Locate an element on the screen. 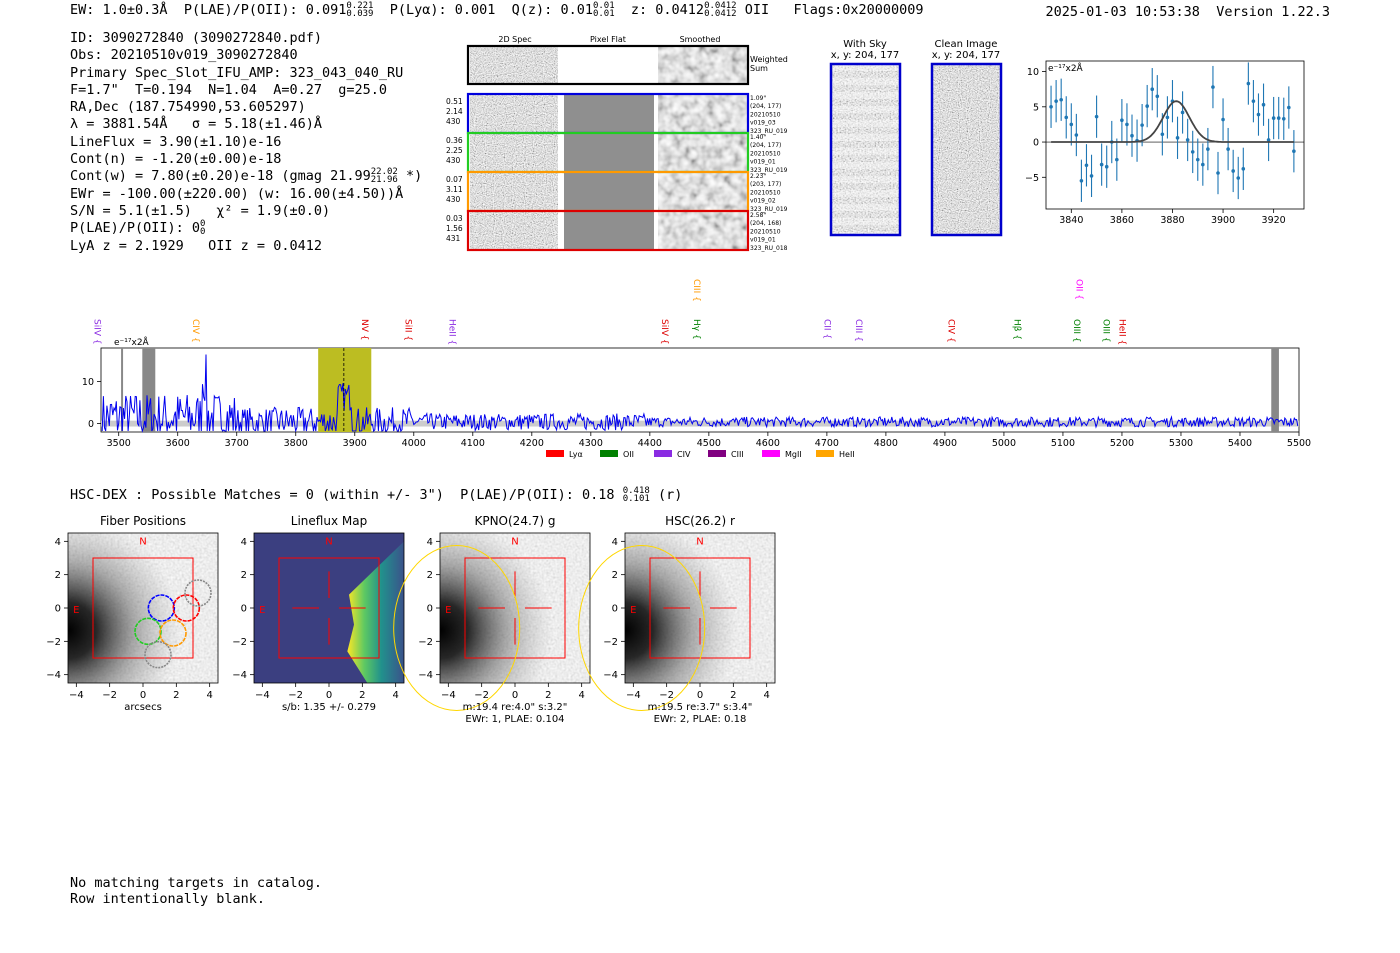 Image resolution: width=1400 pixels, height=953 pixels. spec-xtick-label-4800: 4800 is located at coordinates (886, 443).